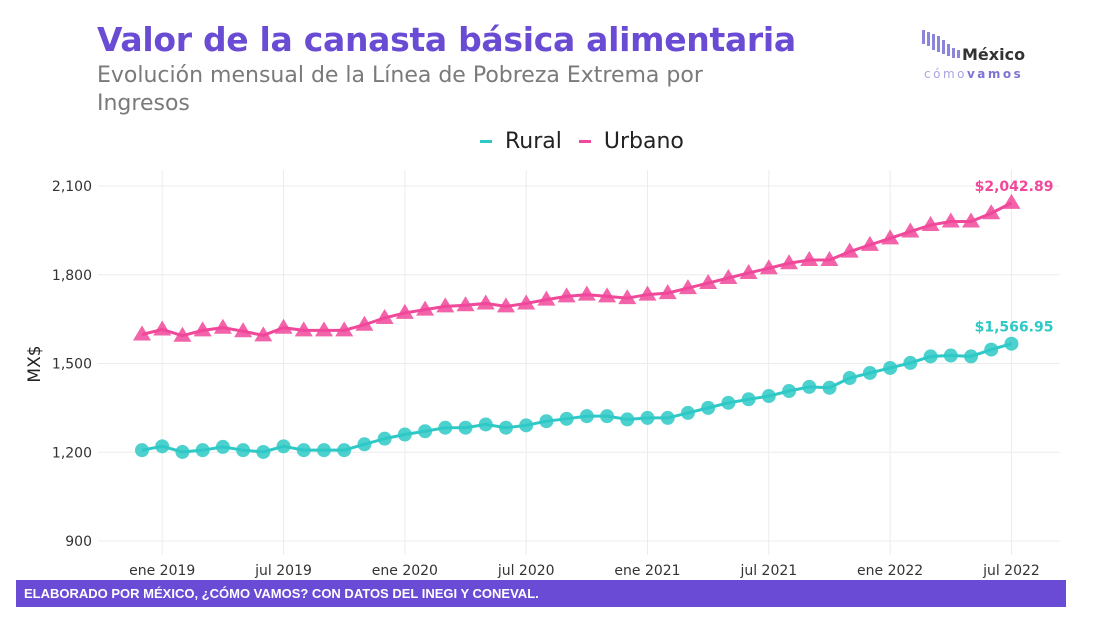 This screenshot has width=1100, height=620. Describe the element at coordinates (405, 571) in the screenshot. I see `x-tick-label: ene 2020` at that location.